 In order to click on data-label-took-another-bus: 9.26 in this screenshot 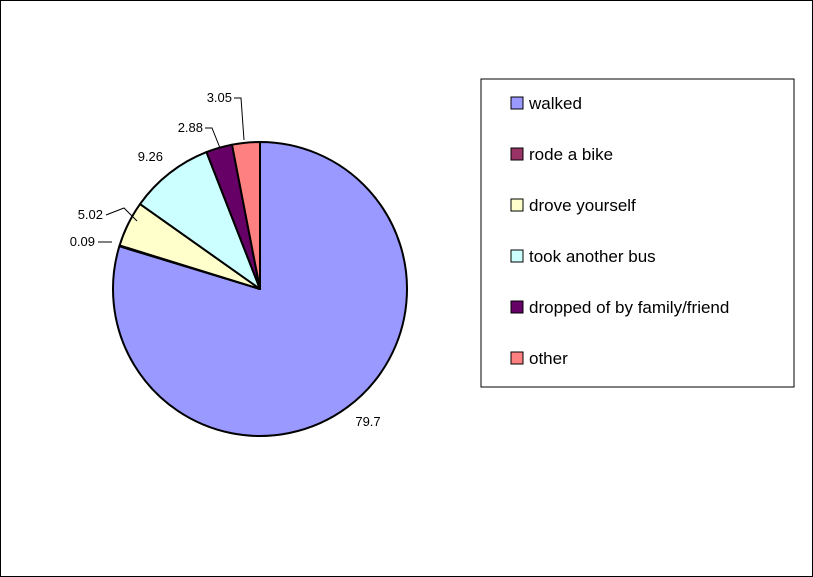, I will do `click(150, 156)`.